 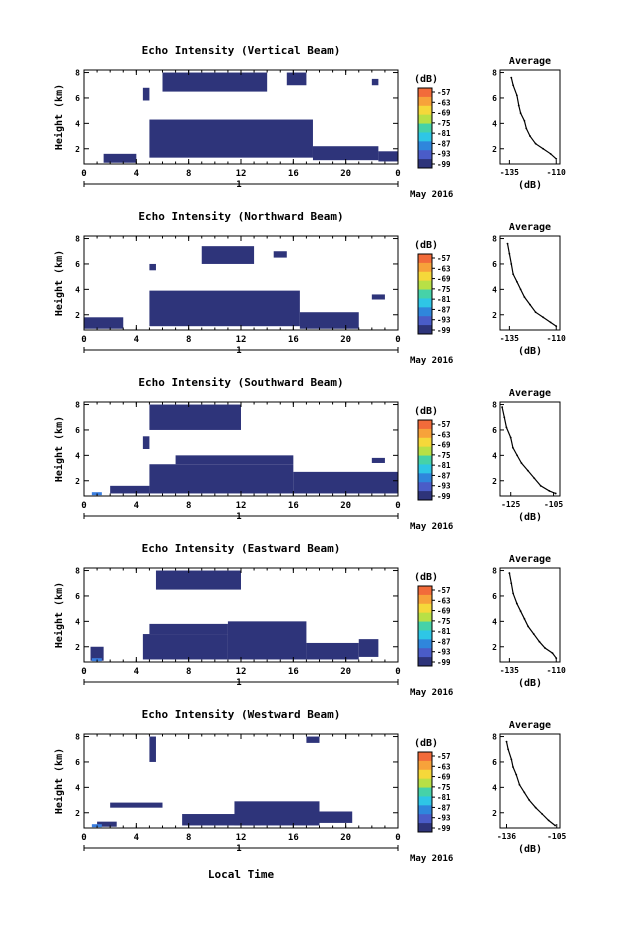 What do you see at coordinates (77, 571) in the screenshot?
I see `y-tick-label: 8` at bounding box center [77, 571].